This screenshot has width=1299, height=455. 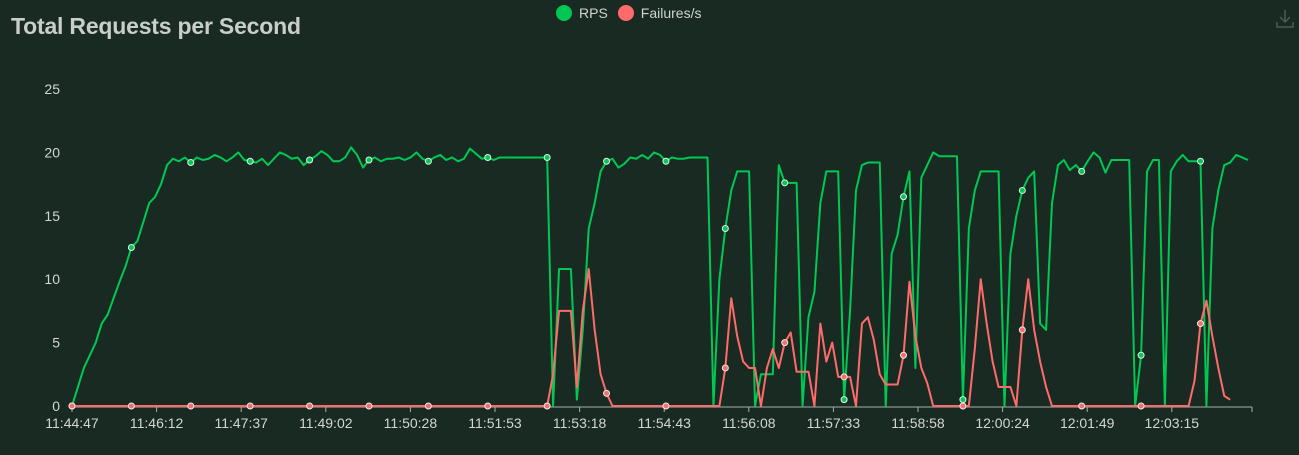 What do you see at coordinates (52, 152) in the screenshot?
I see `y-tick-label: 20` at bounding box center [52, 152].